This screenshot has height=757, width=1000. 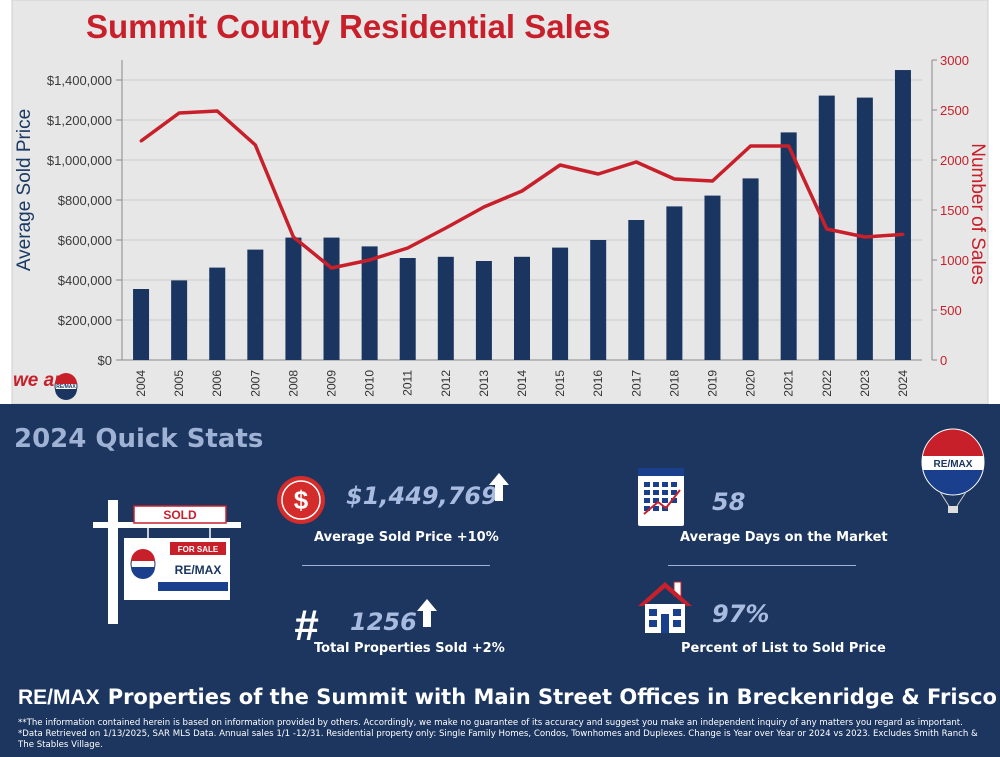 What do you see at coordinates (332, 383) in the screenshot?
I see `x-tick-label: 2009` at bounding box center [332, 383].